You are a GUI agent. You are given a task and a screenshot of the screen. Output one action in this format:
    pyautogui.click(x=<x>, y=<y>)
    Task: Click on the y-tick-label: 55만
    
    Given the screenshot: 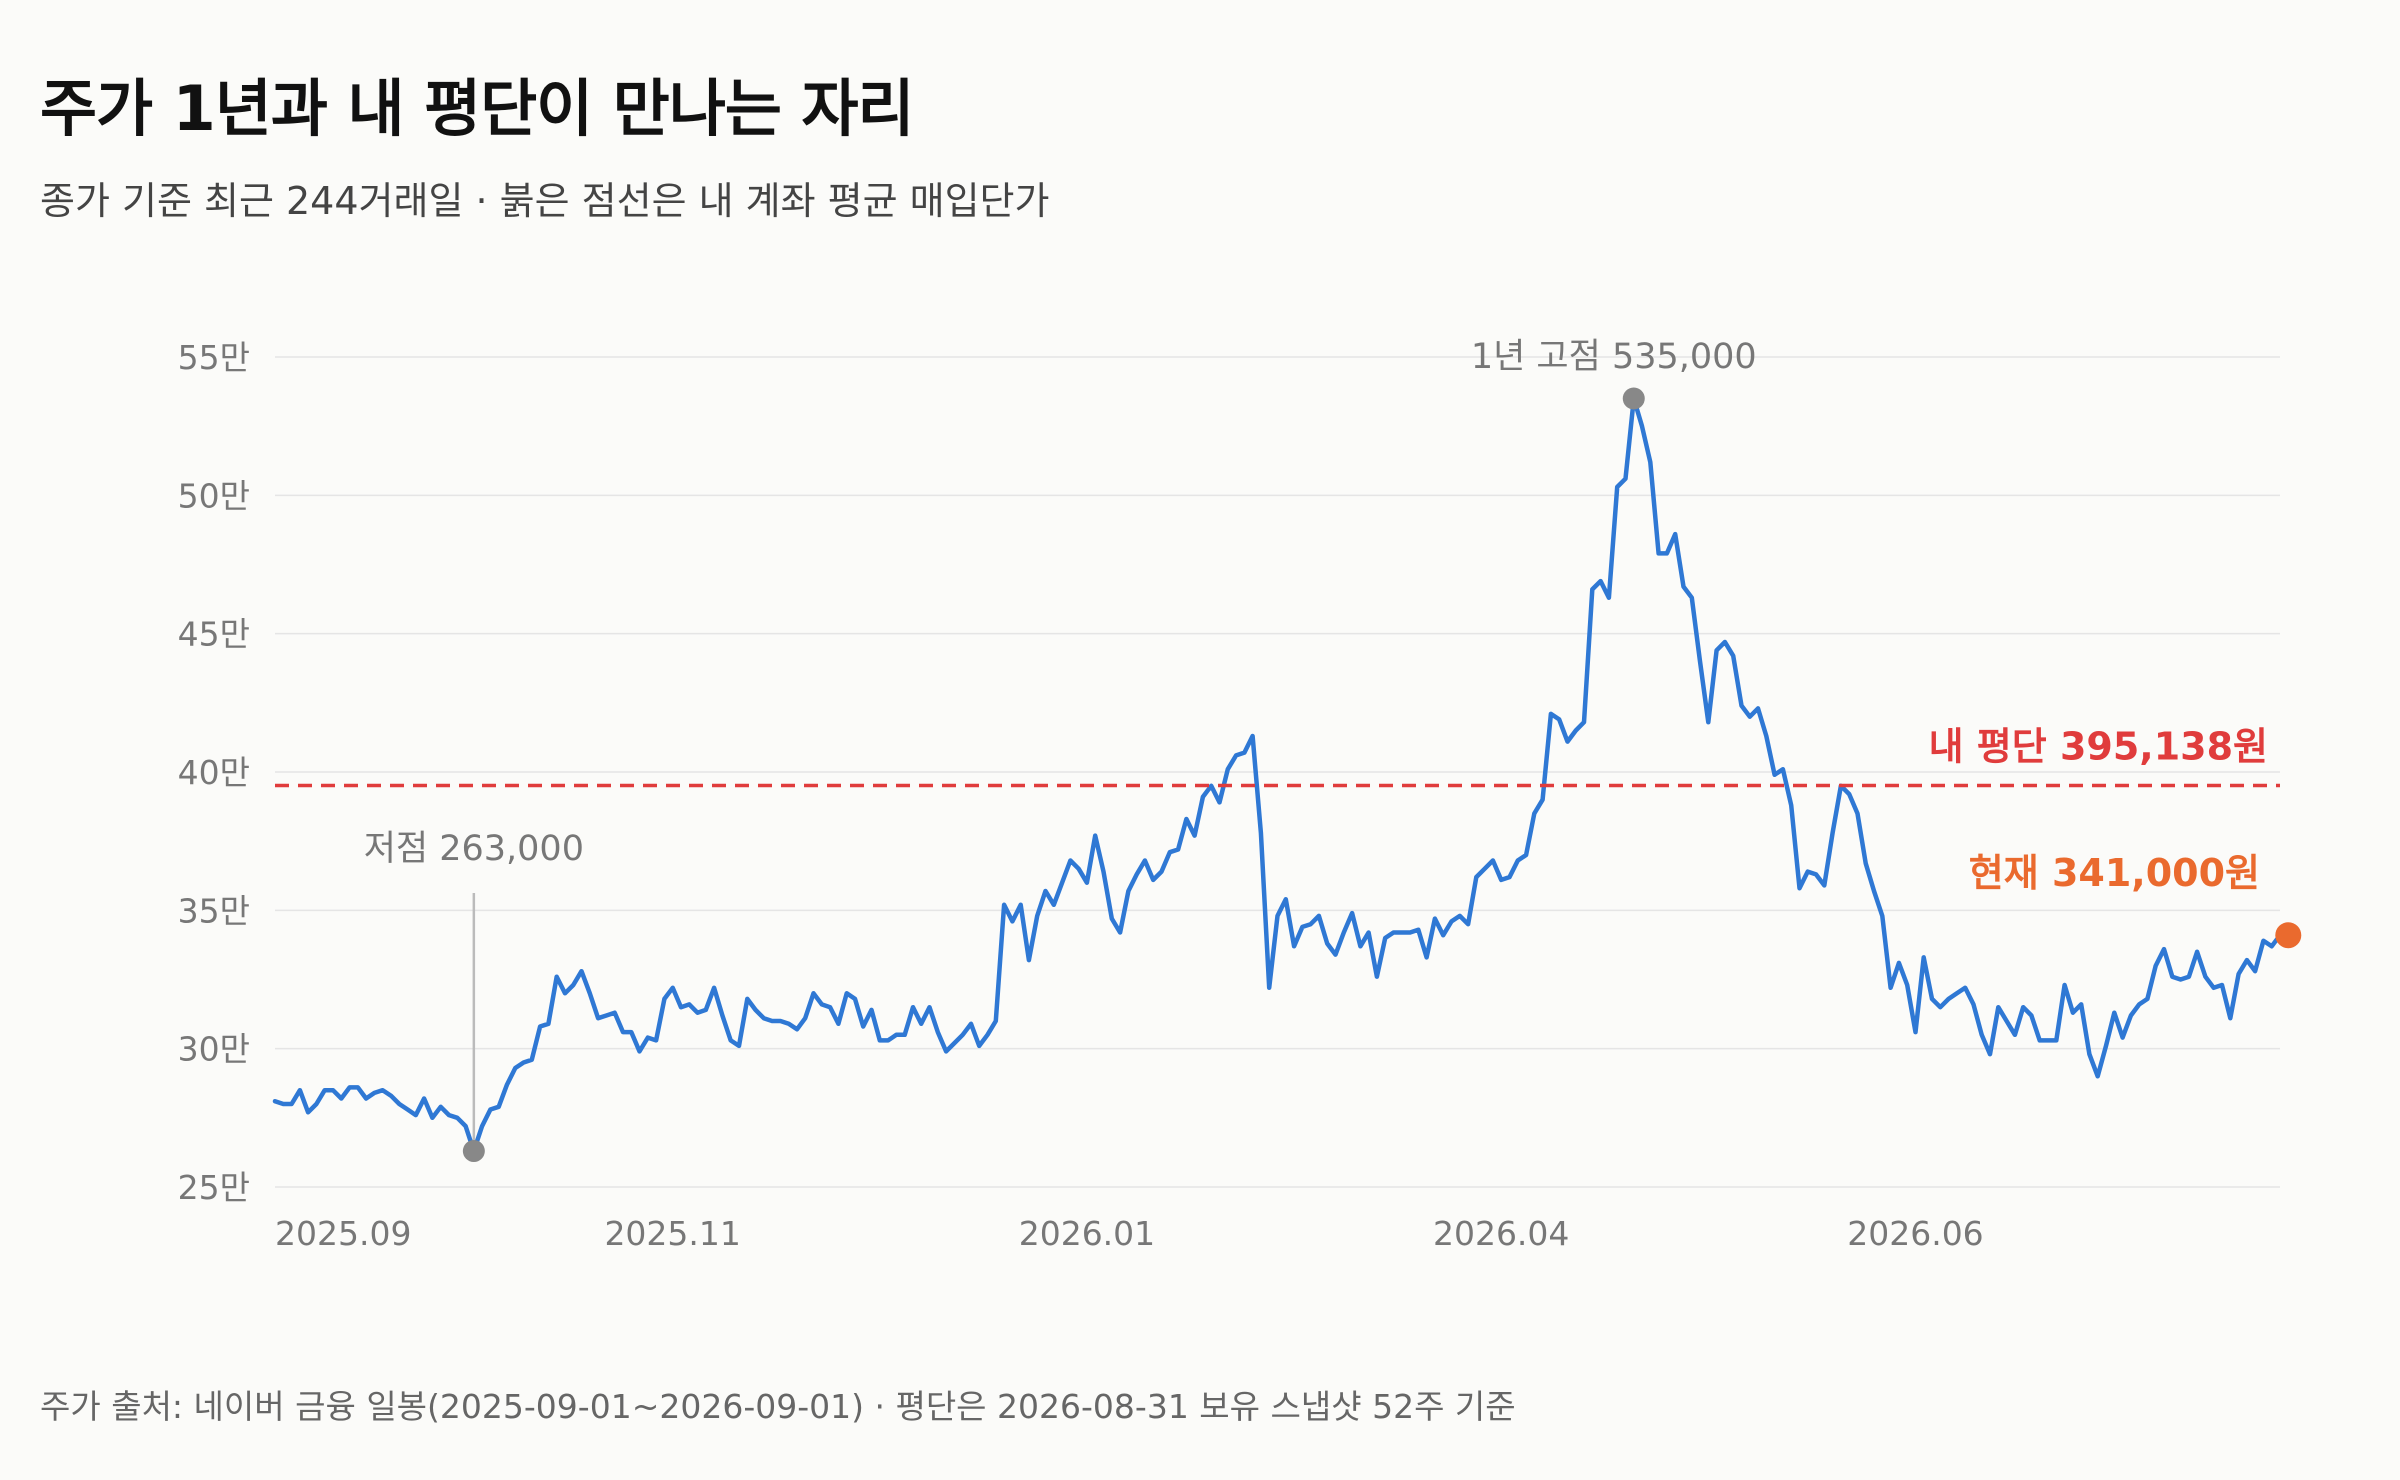 What is the action you would take?
    pyautogui.click(x=214, y=357)
    